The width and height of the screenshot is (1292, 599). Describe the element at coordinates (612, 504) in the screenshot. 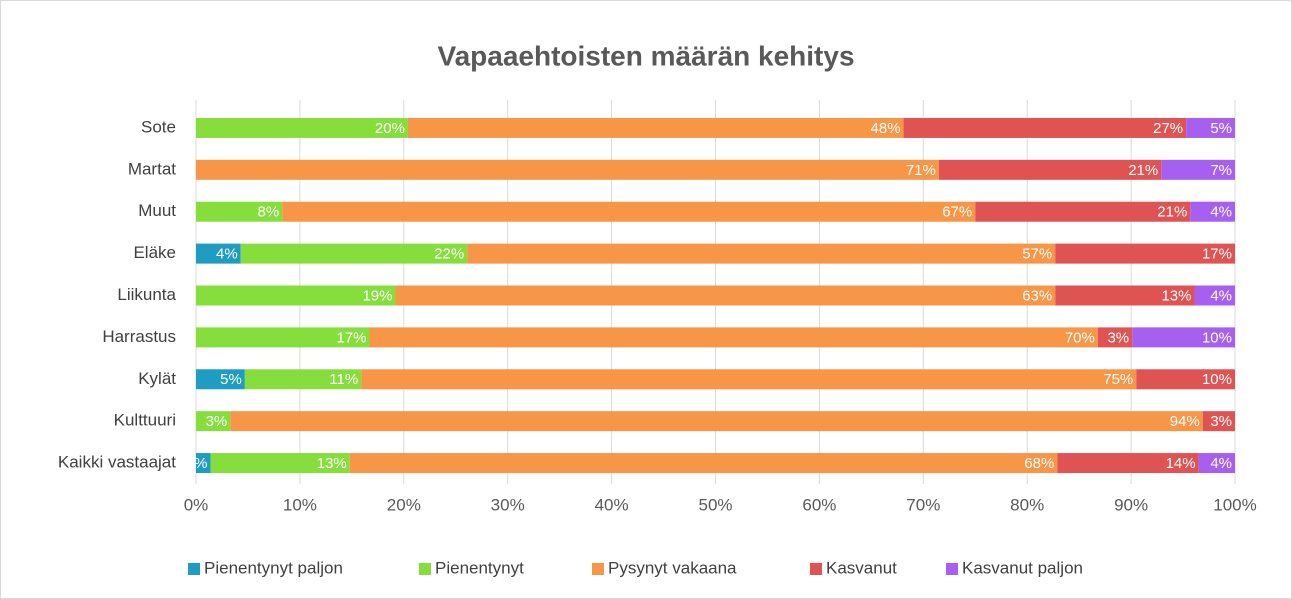

I see `x-tick-label: 40%` at that location.